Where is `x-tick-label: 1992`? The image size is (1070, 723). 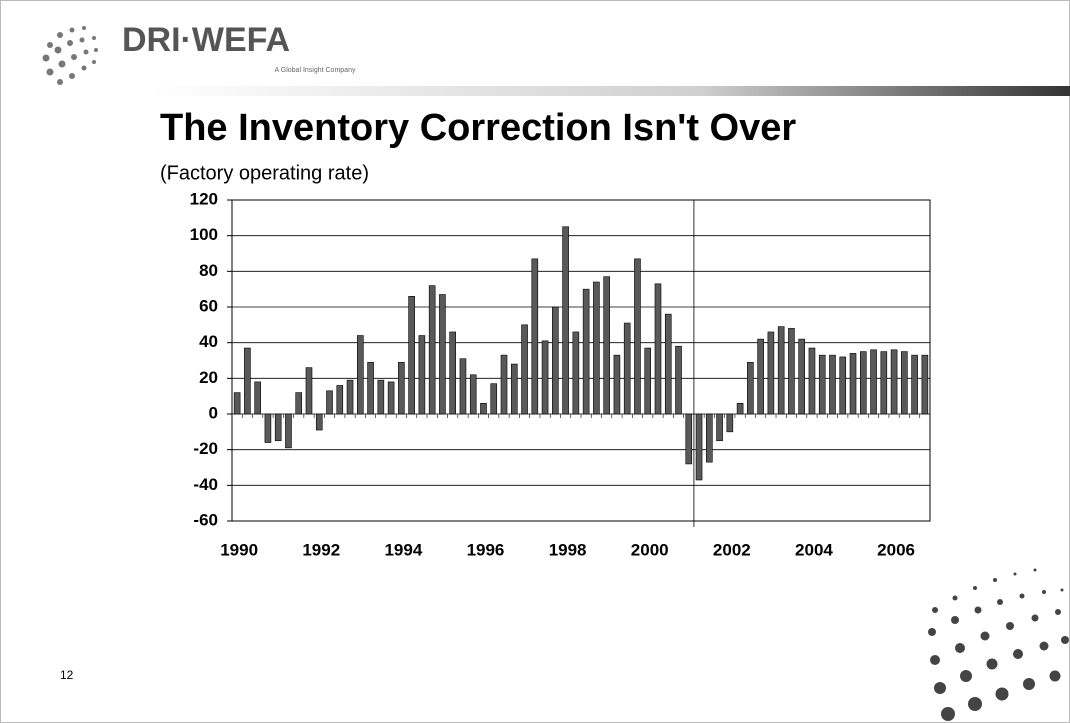 x-tick-label: 1992 is located at coordinates (321, 549).